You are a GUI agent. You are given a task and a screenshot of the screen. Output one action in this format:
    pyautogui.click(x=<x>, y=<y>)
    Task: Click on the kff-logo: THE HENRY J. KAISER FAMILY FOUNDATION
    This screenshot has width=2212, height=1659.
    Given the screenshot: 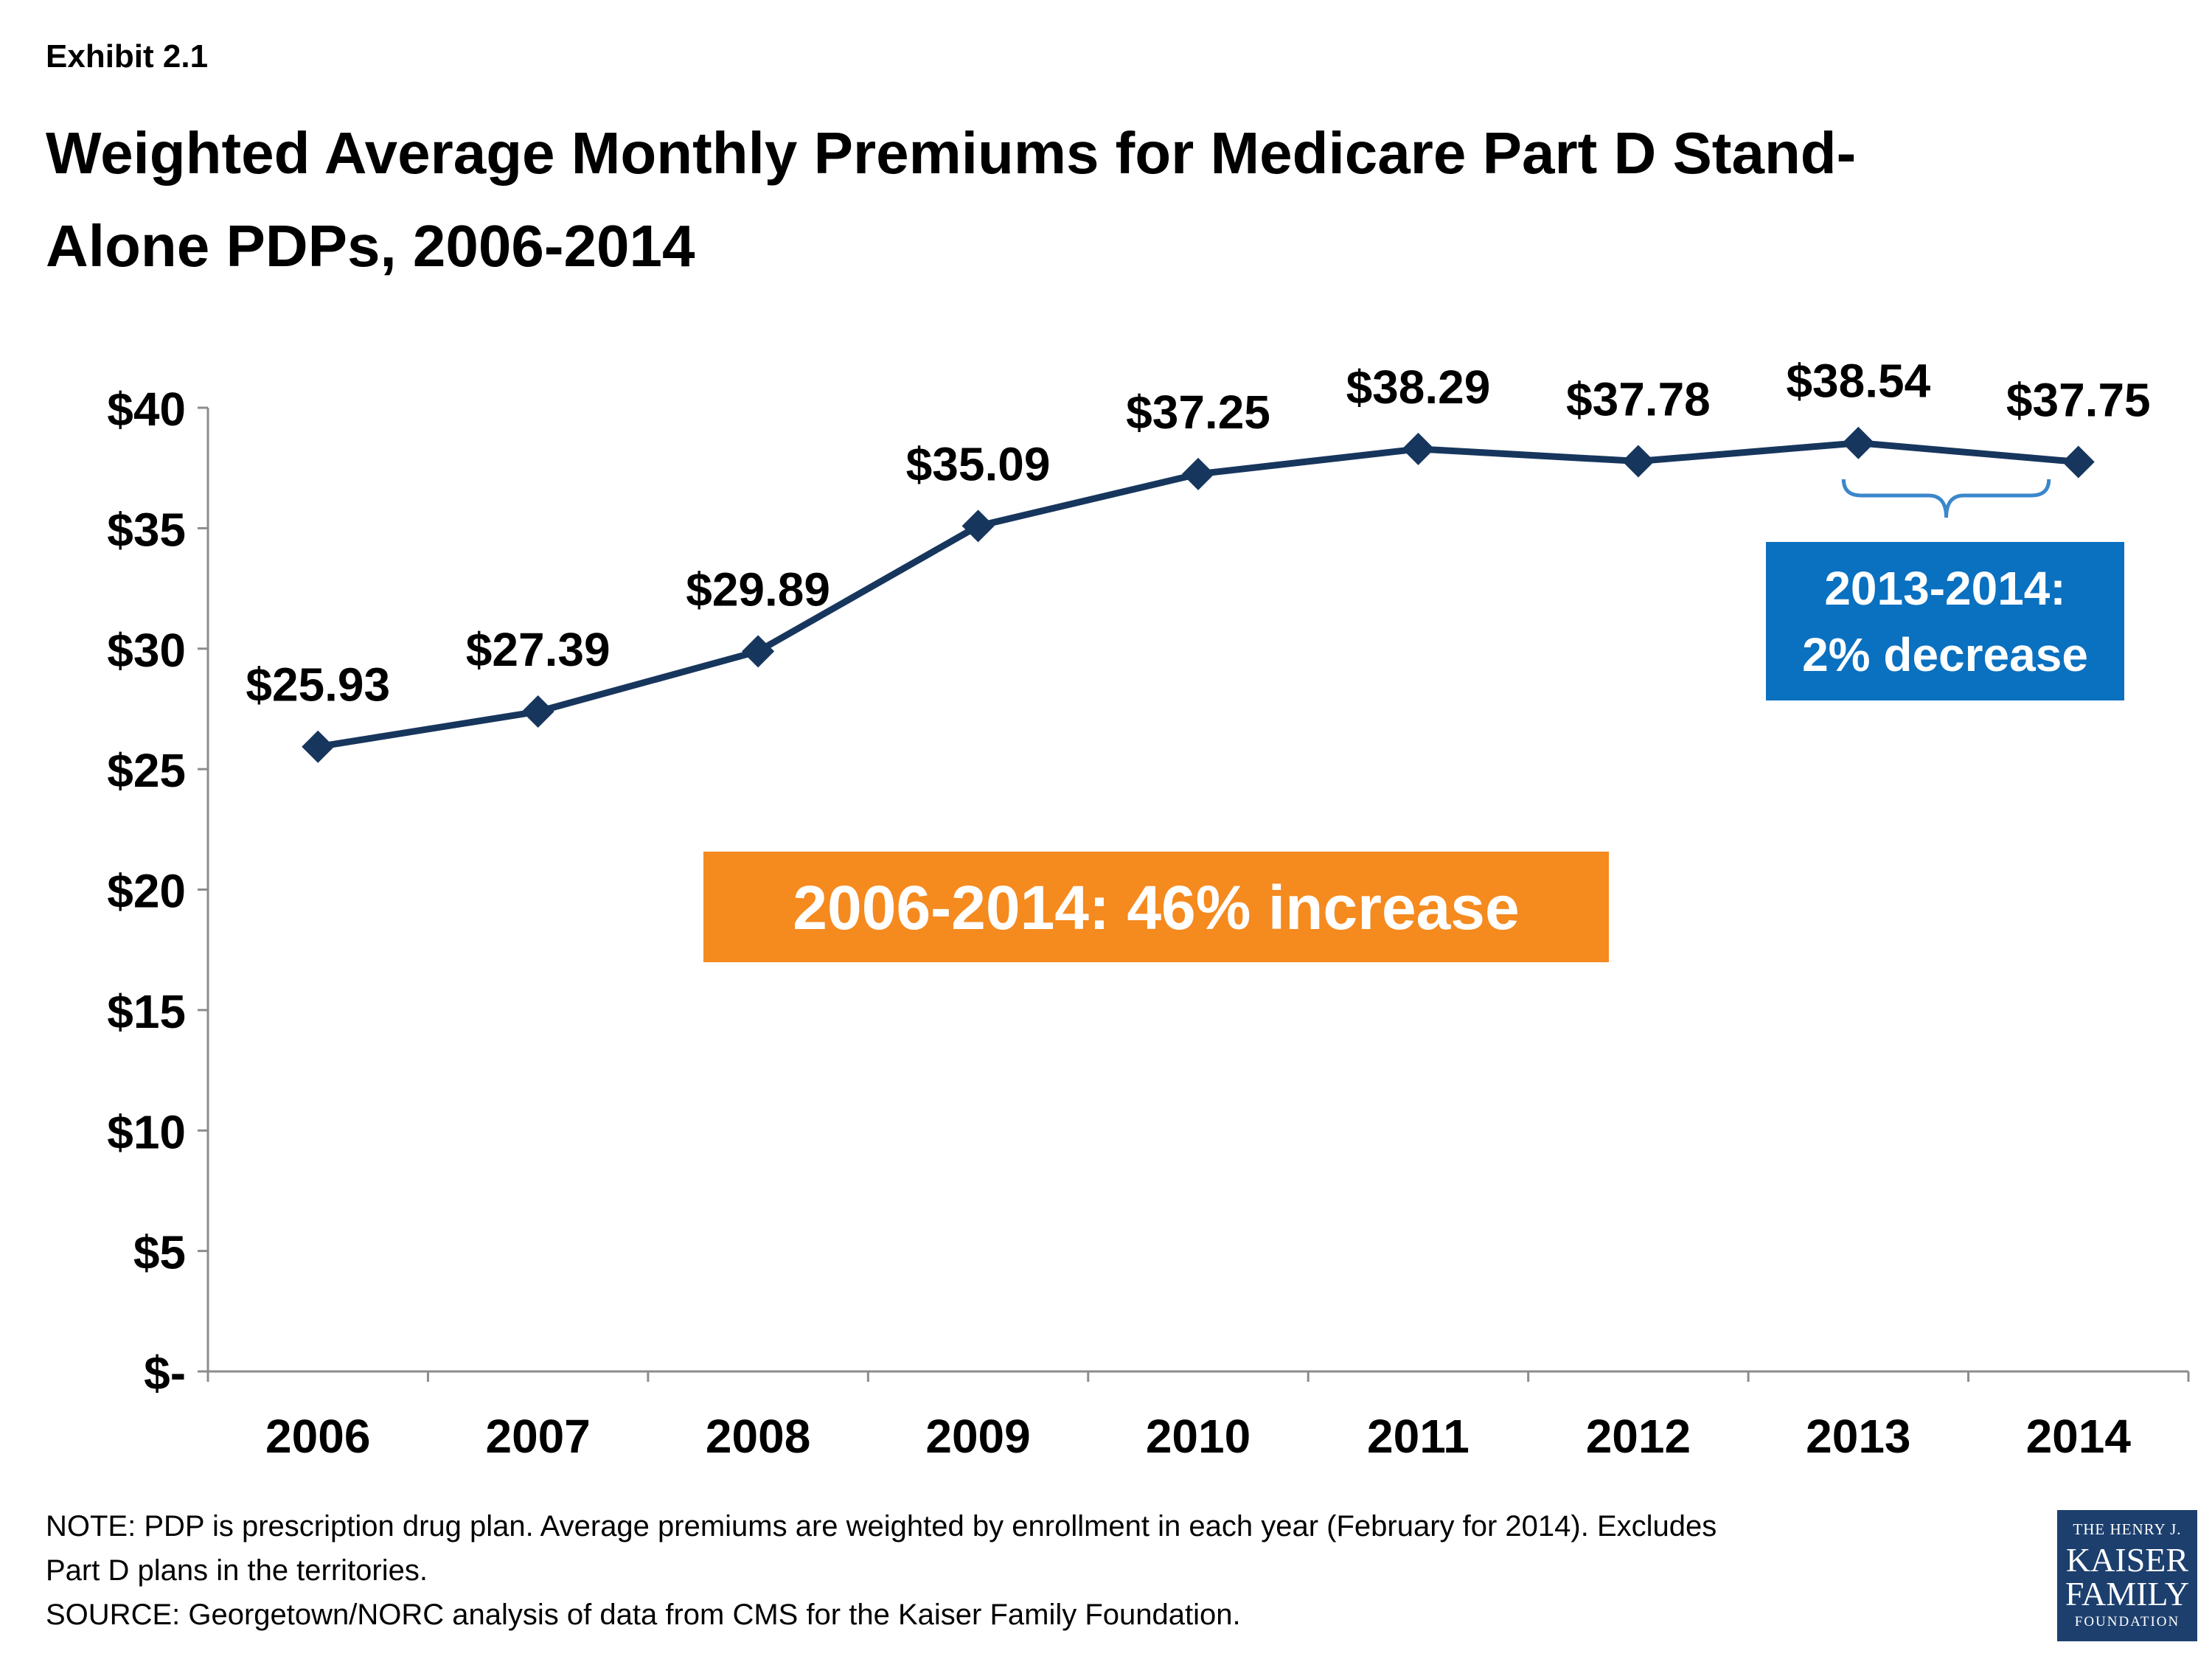 What is the action you would take?
    pyautogui.click(x=2127, y=1575)
    